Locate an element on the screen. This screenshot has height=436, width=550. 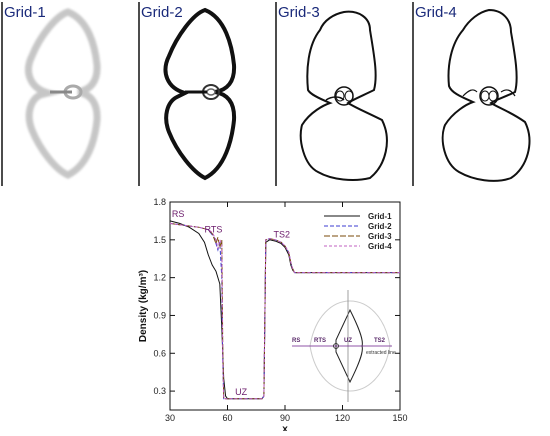
inset-label-uz: UZ is located at coordinates (348, 341).